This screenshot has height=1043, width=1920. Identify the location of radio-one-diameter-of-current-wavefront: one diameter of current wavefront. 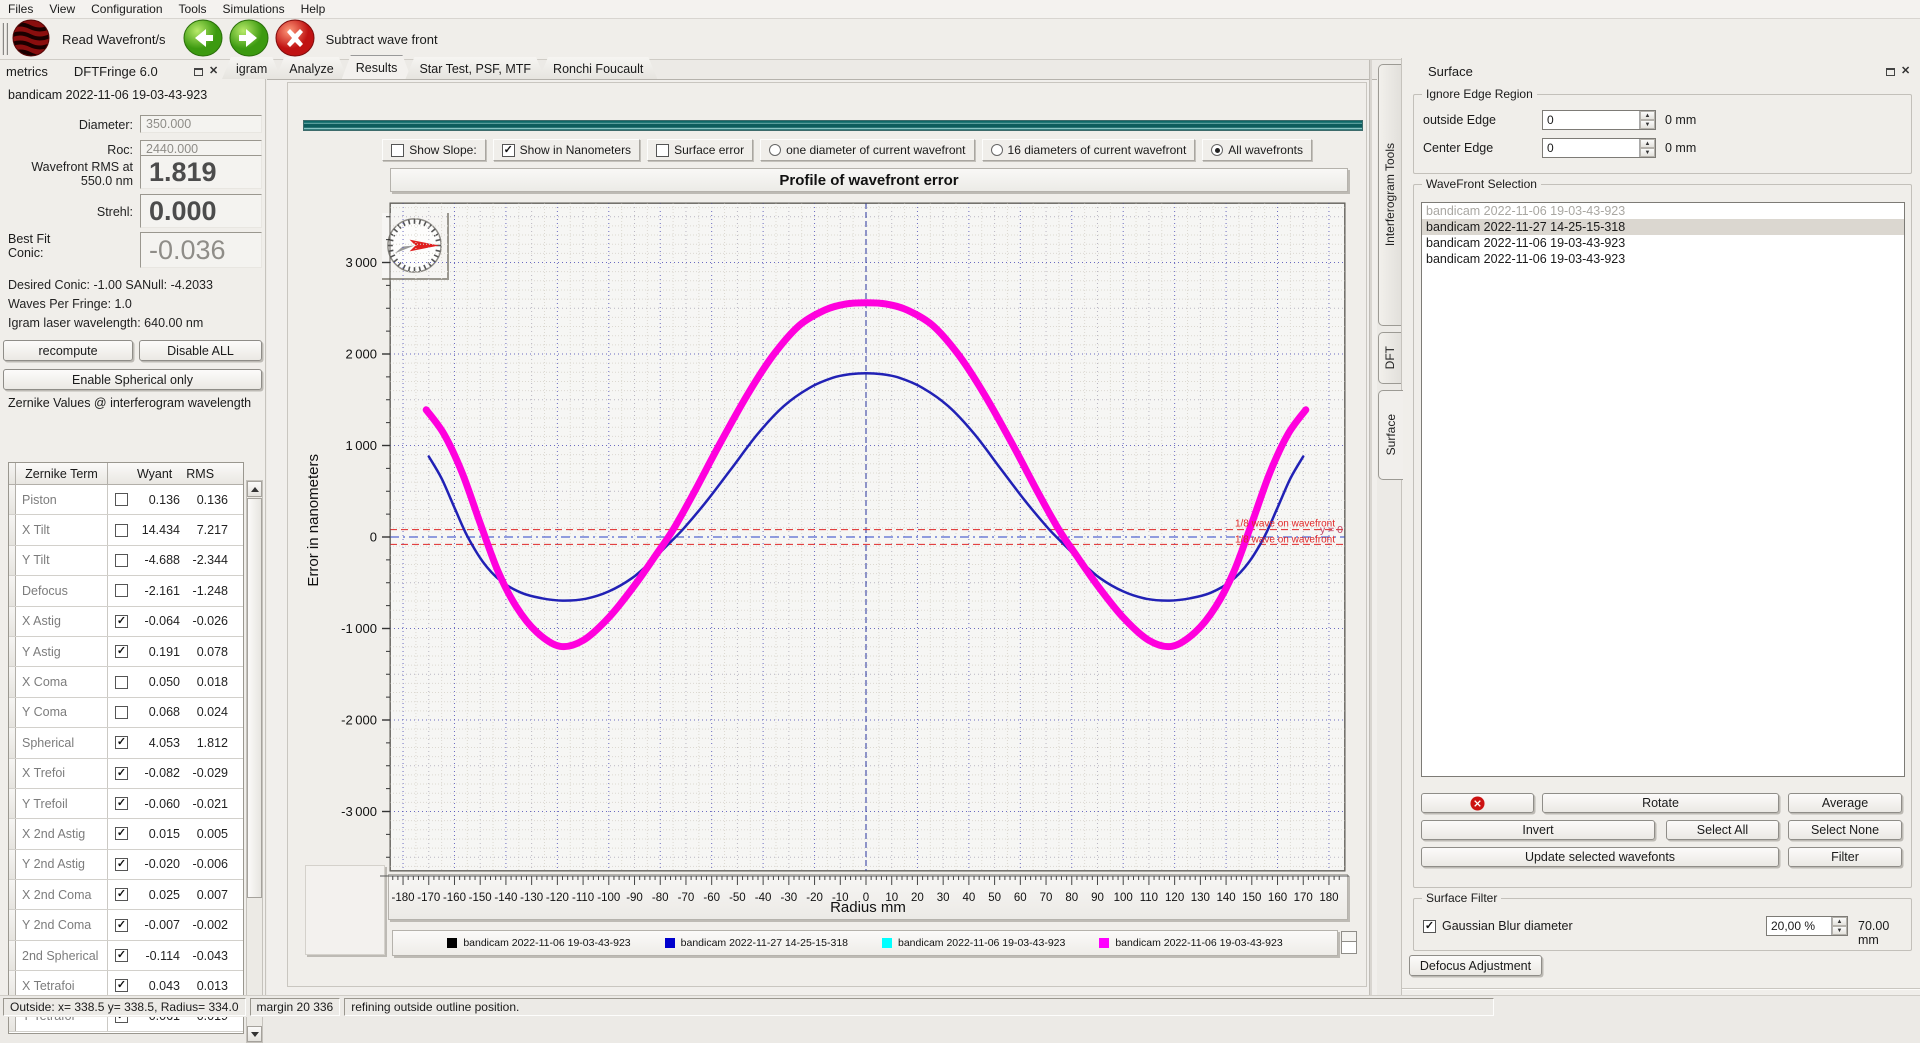
(867, 150).